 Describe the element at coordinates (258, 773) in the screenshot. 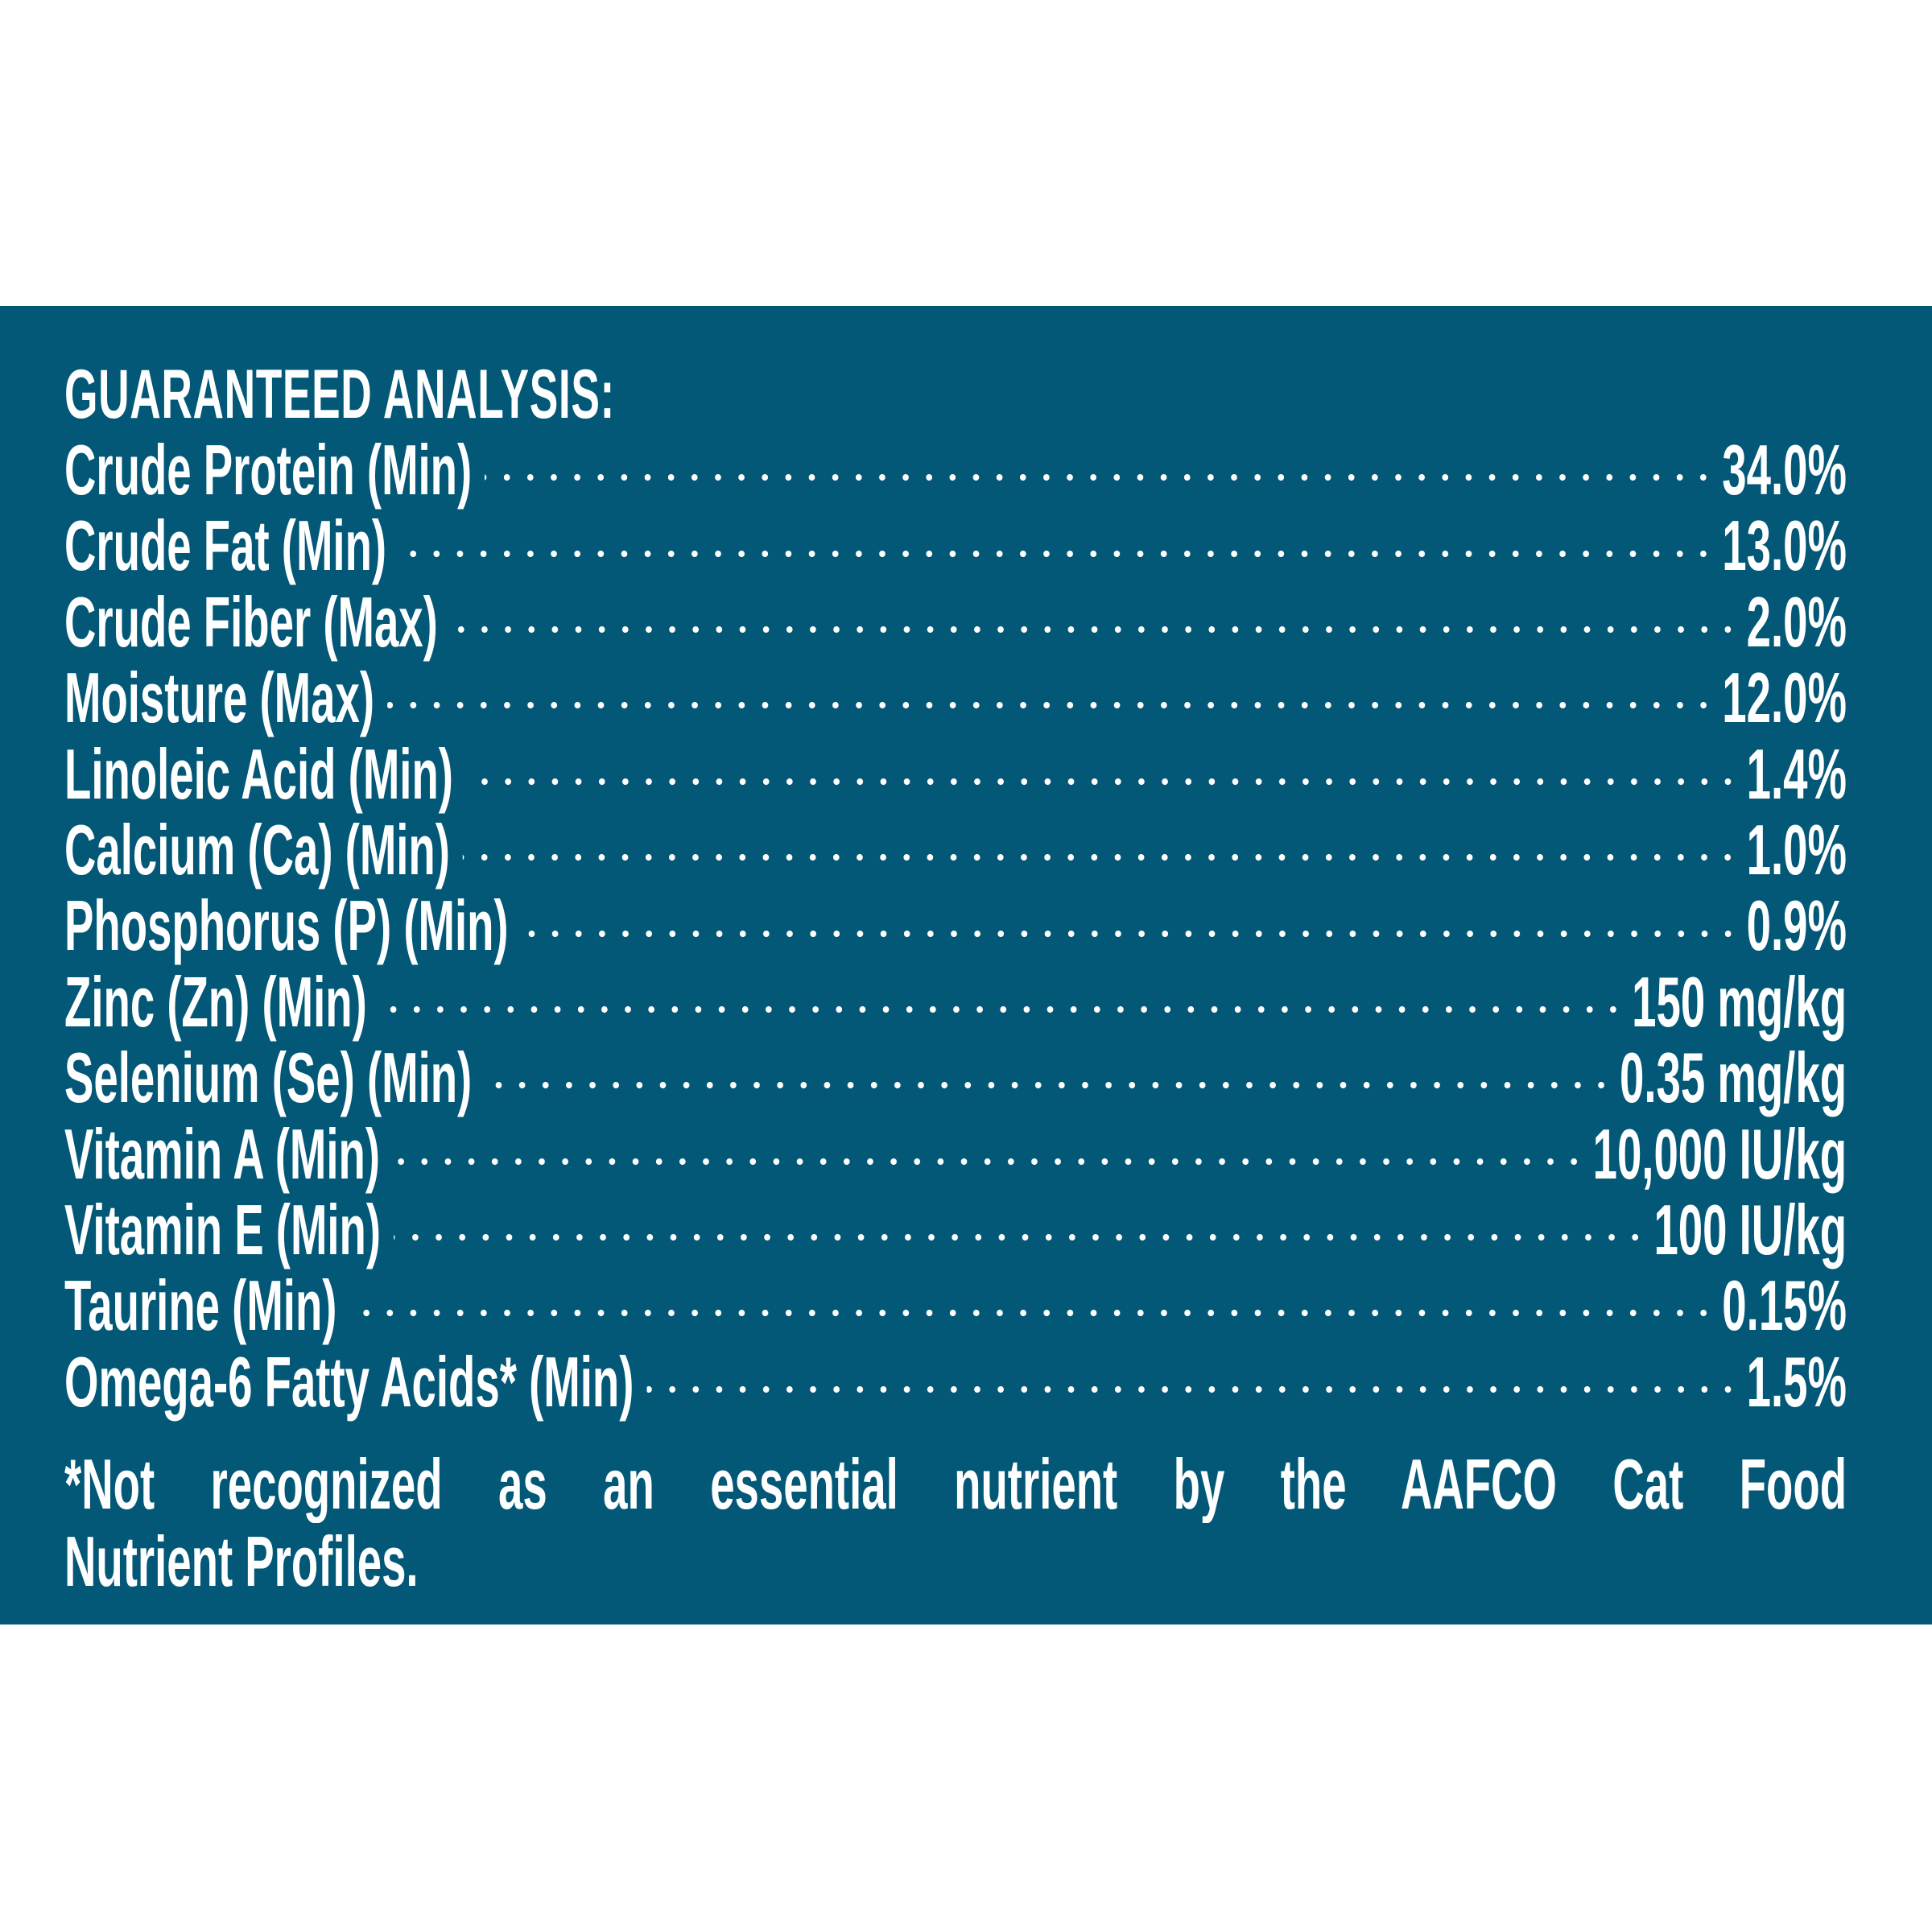

I see `nutrient-label: Linoleic Acid (Min)` at that location.